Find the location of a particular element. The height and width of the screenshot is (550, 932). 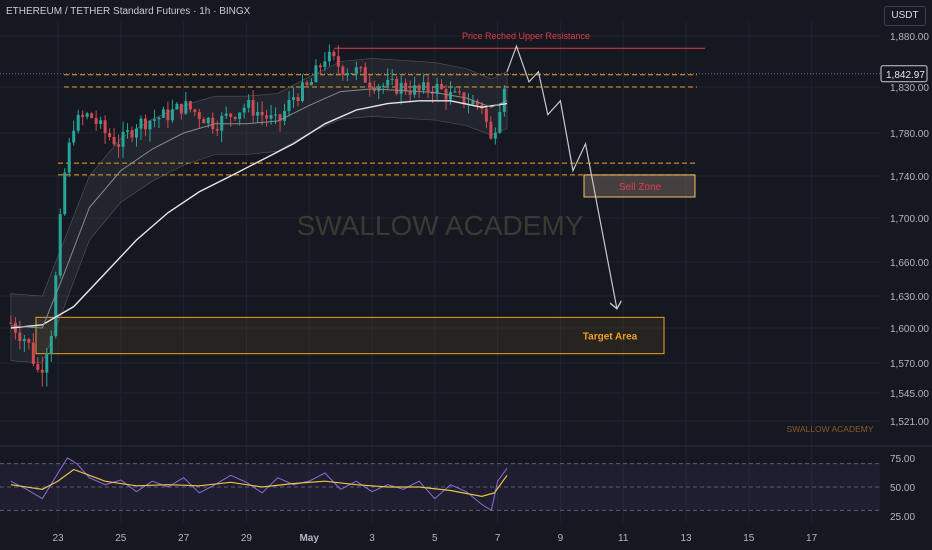

x-tick-label: 3 is located at coordinates (372, 538).